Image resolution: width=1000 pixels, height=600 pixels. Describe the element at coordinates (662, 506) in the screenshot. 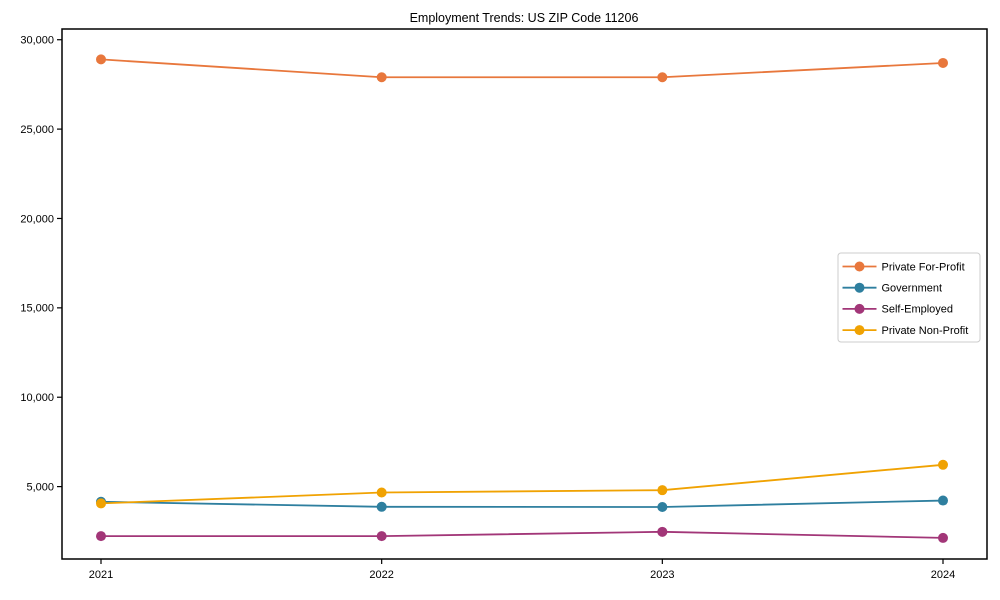

I see `data-point-government-2023` at that location.